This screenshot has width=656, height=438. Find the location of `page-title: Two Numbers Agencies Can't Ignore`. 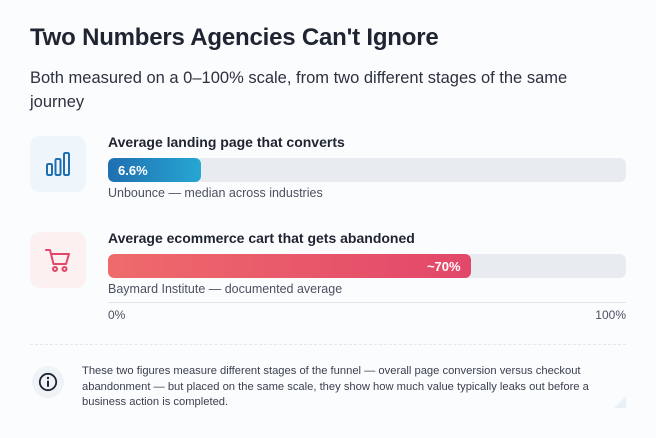

page-title: Two Numbers Agencies Can't Ignore is located at coordinates (234, 37).